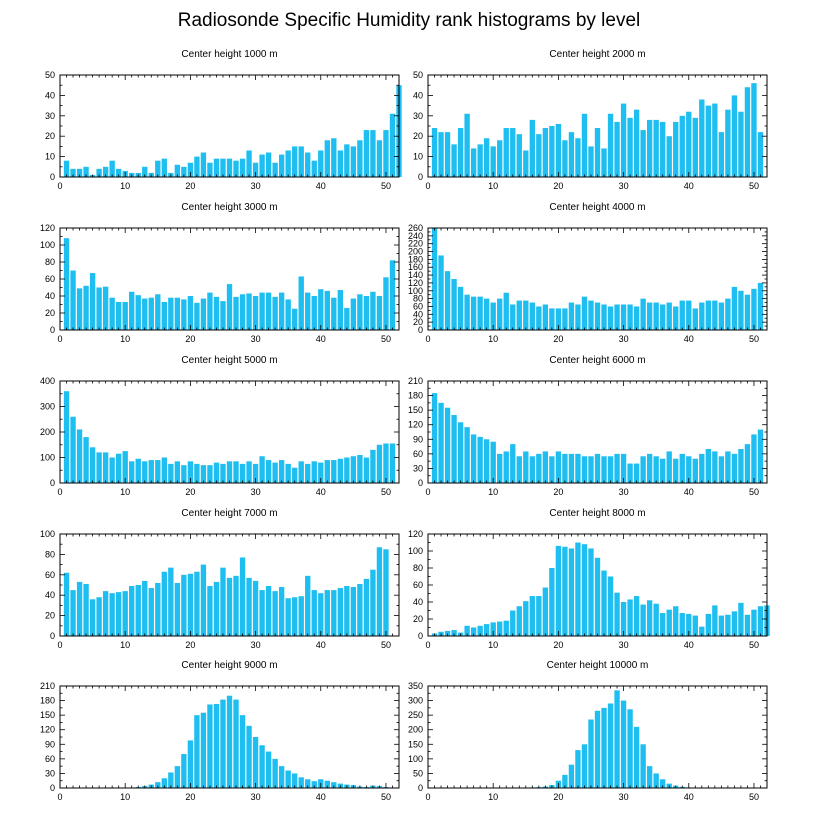  Describe the element at coordinates (415, 715) in the screenshot. I see `y-tick-label: 250` at that location.